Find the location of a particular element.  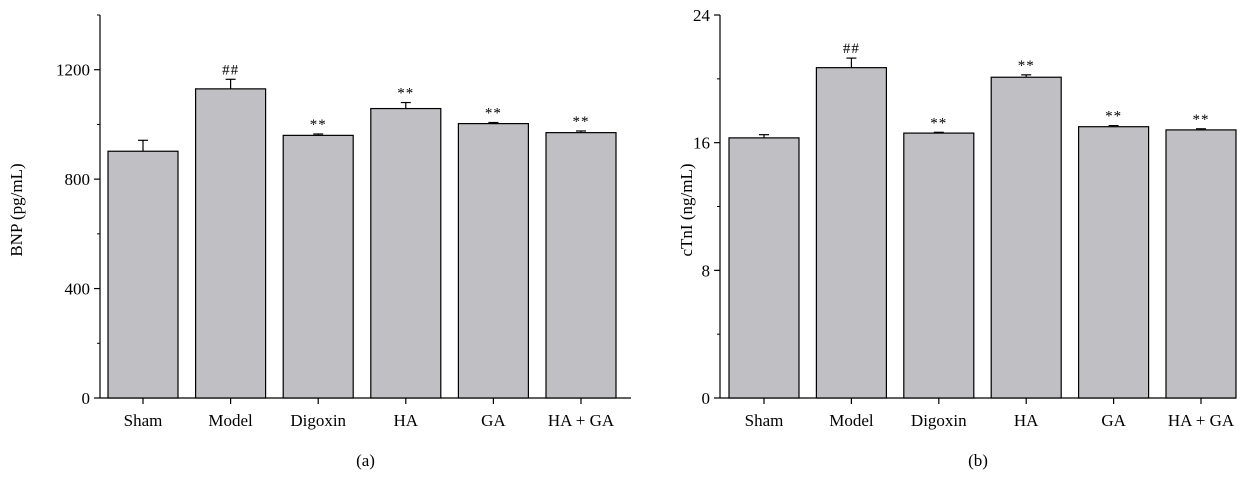

y-tick-label: 1200 is located at coordinates (73, 70).